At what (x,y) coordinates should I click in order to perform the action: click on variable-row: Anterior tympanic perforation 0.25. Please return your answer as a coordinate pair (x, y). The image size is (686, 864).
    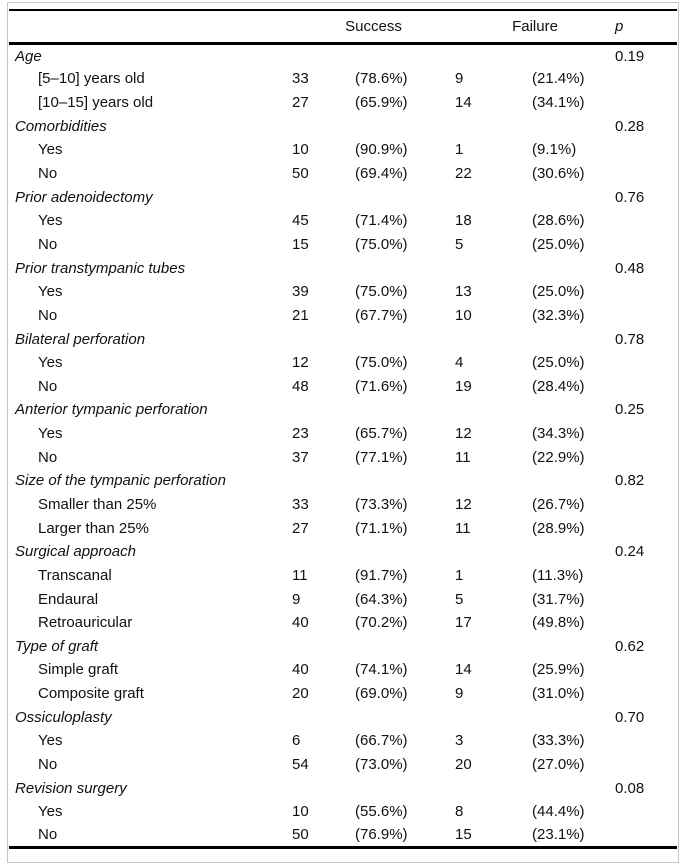
    Looking at the image, I should click on (343, 410).